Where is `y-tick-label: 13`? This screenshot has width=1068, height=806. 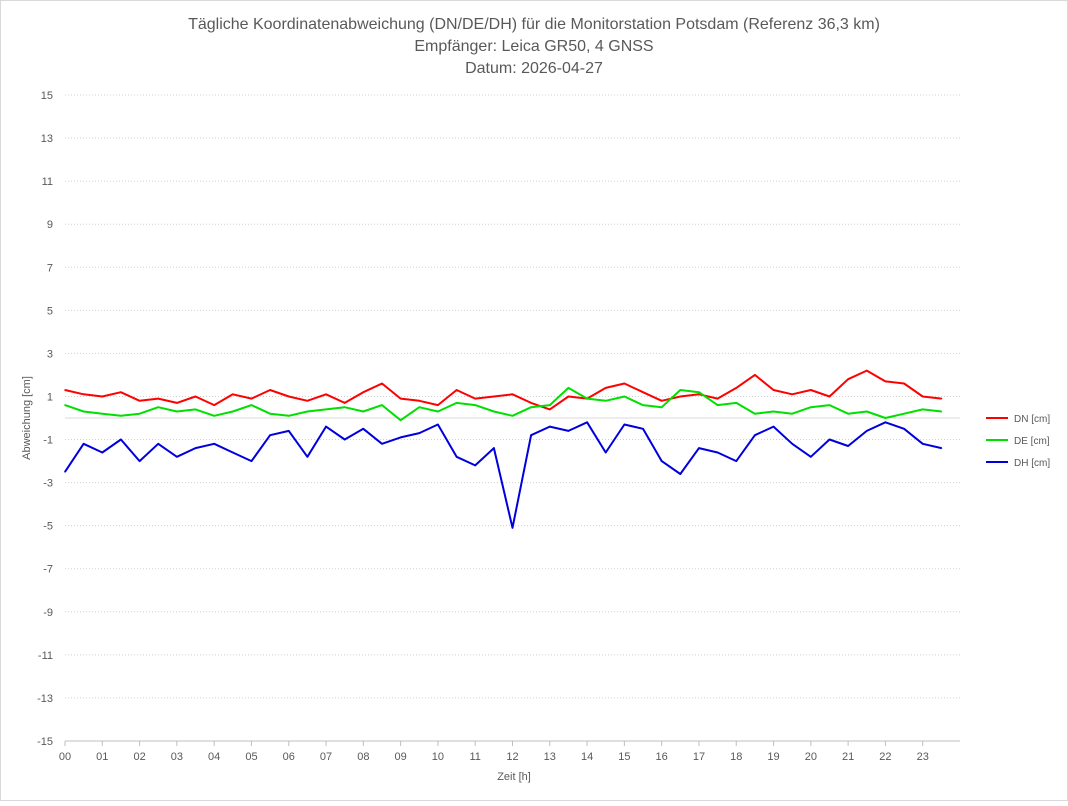
y-tick-label: 13 is located at coordinates (47, 139).